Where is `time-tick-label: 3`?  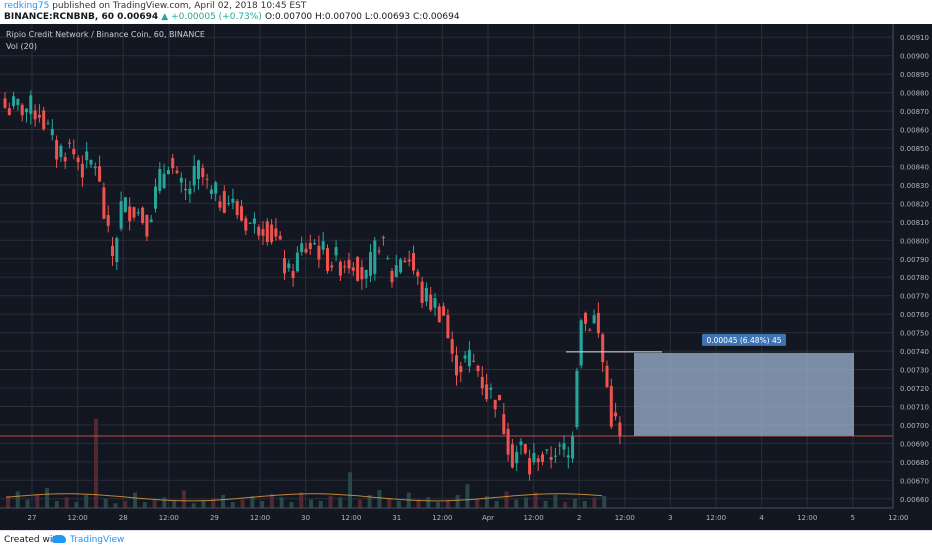
time-tick-label: 3 is located at coordinates (670, 518).